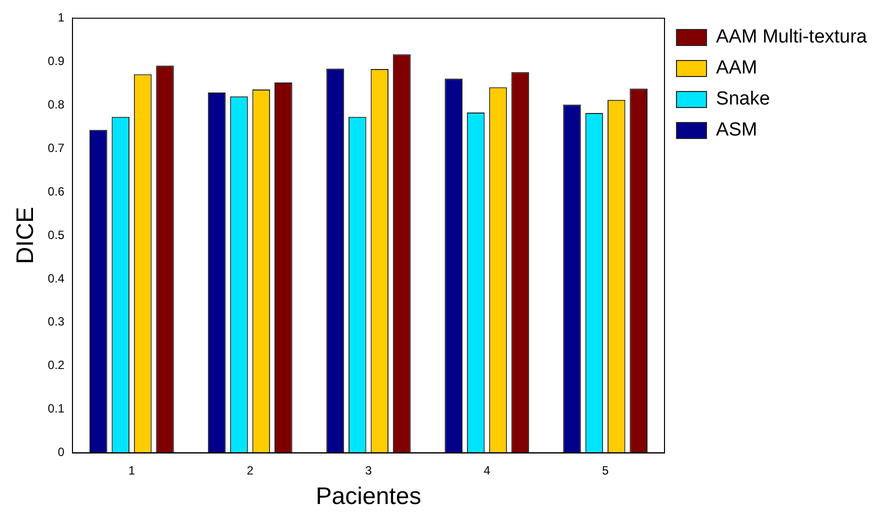 This screenshot has height=522, width=889. What do you see at coordinates (792, 37) in the screenshot?
I see `legend-label: AAM Multi-textura` at bounding box center [792, 37].